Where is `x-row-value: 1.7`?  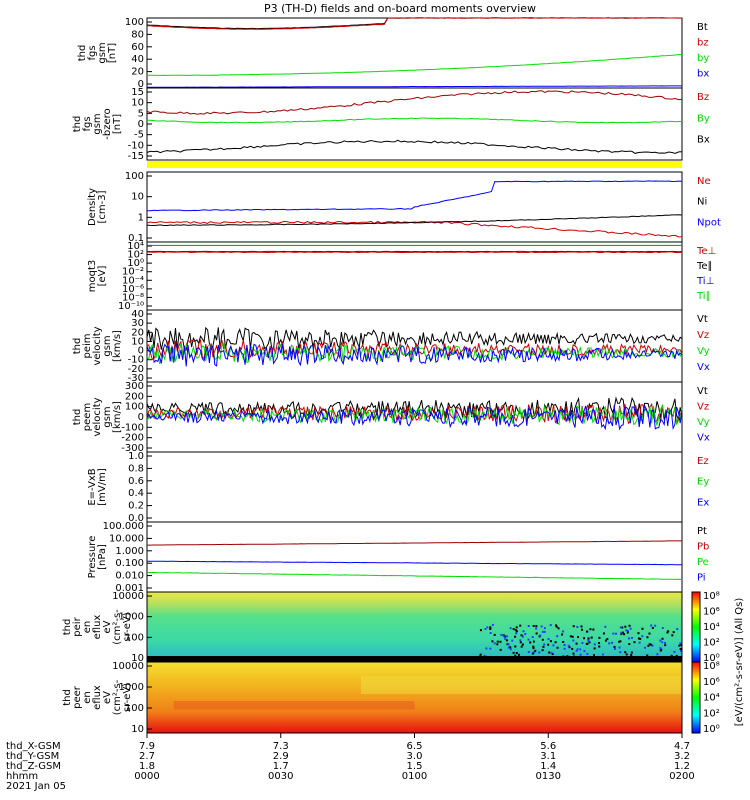 x-row-value: 1.7 is located at coordinates (281, 766).